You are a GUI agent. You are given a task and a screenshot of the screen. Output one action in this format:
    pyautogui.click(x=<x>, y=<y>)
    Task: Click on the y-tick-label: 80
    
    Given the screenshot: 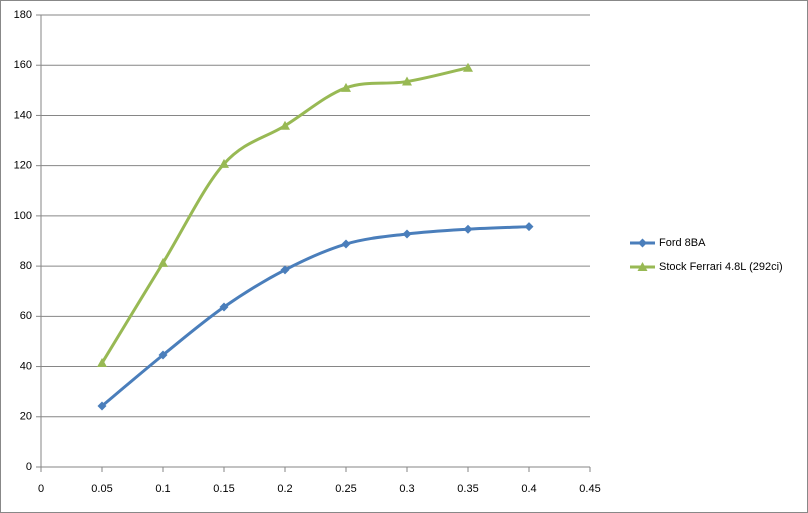 What is the action you would take?
    pyautogui.click(x=26, y=266)
    